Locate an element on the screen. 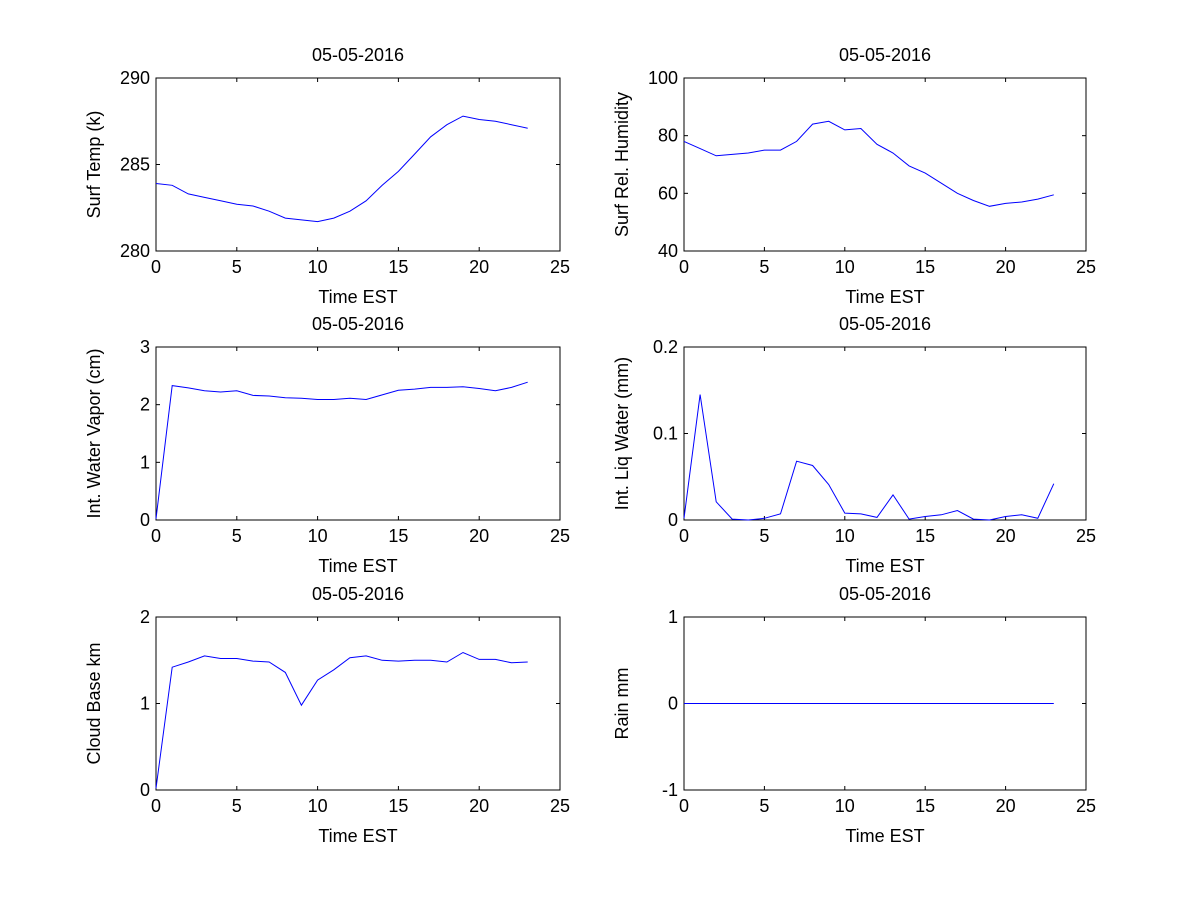 The image size is (1200, 900). y-tick-label: 100 is located at coordinates (663, 78).